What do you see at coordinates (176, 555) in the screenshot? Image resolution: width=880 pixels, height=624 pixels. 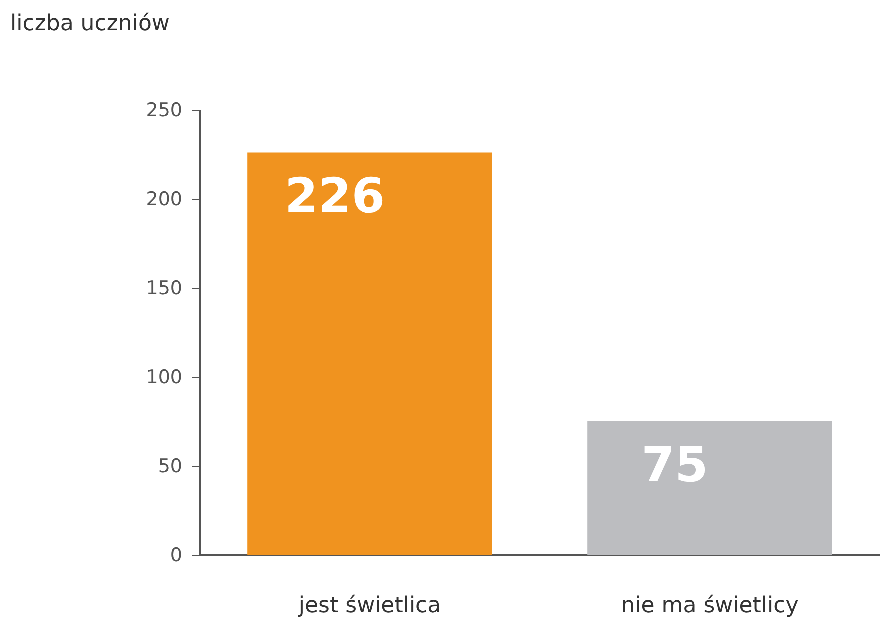 I see `y-tick-label: 0` at bounding box center [176, 555].